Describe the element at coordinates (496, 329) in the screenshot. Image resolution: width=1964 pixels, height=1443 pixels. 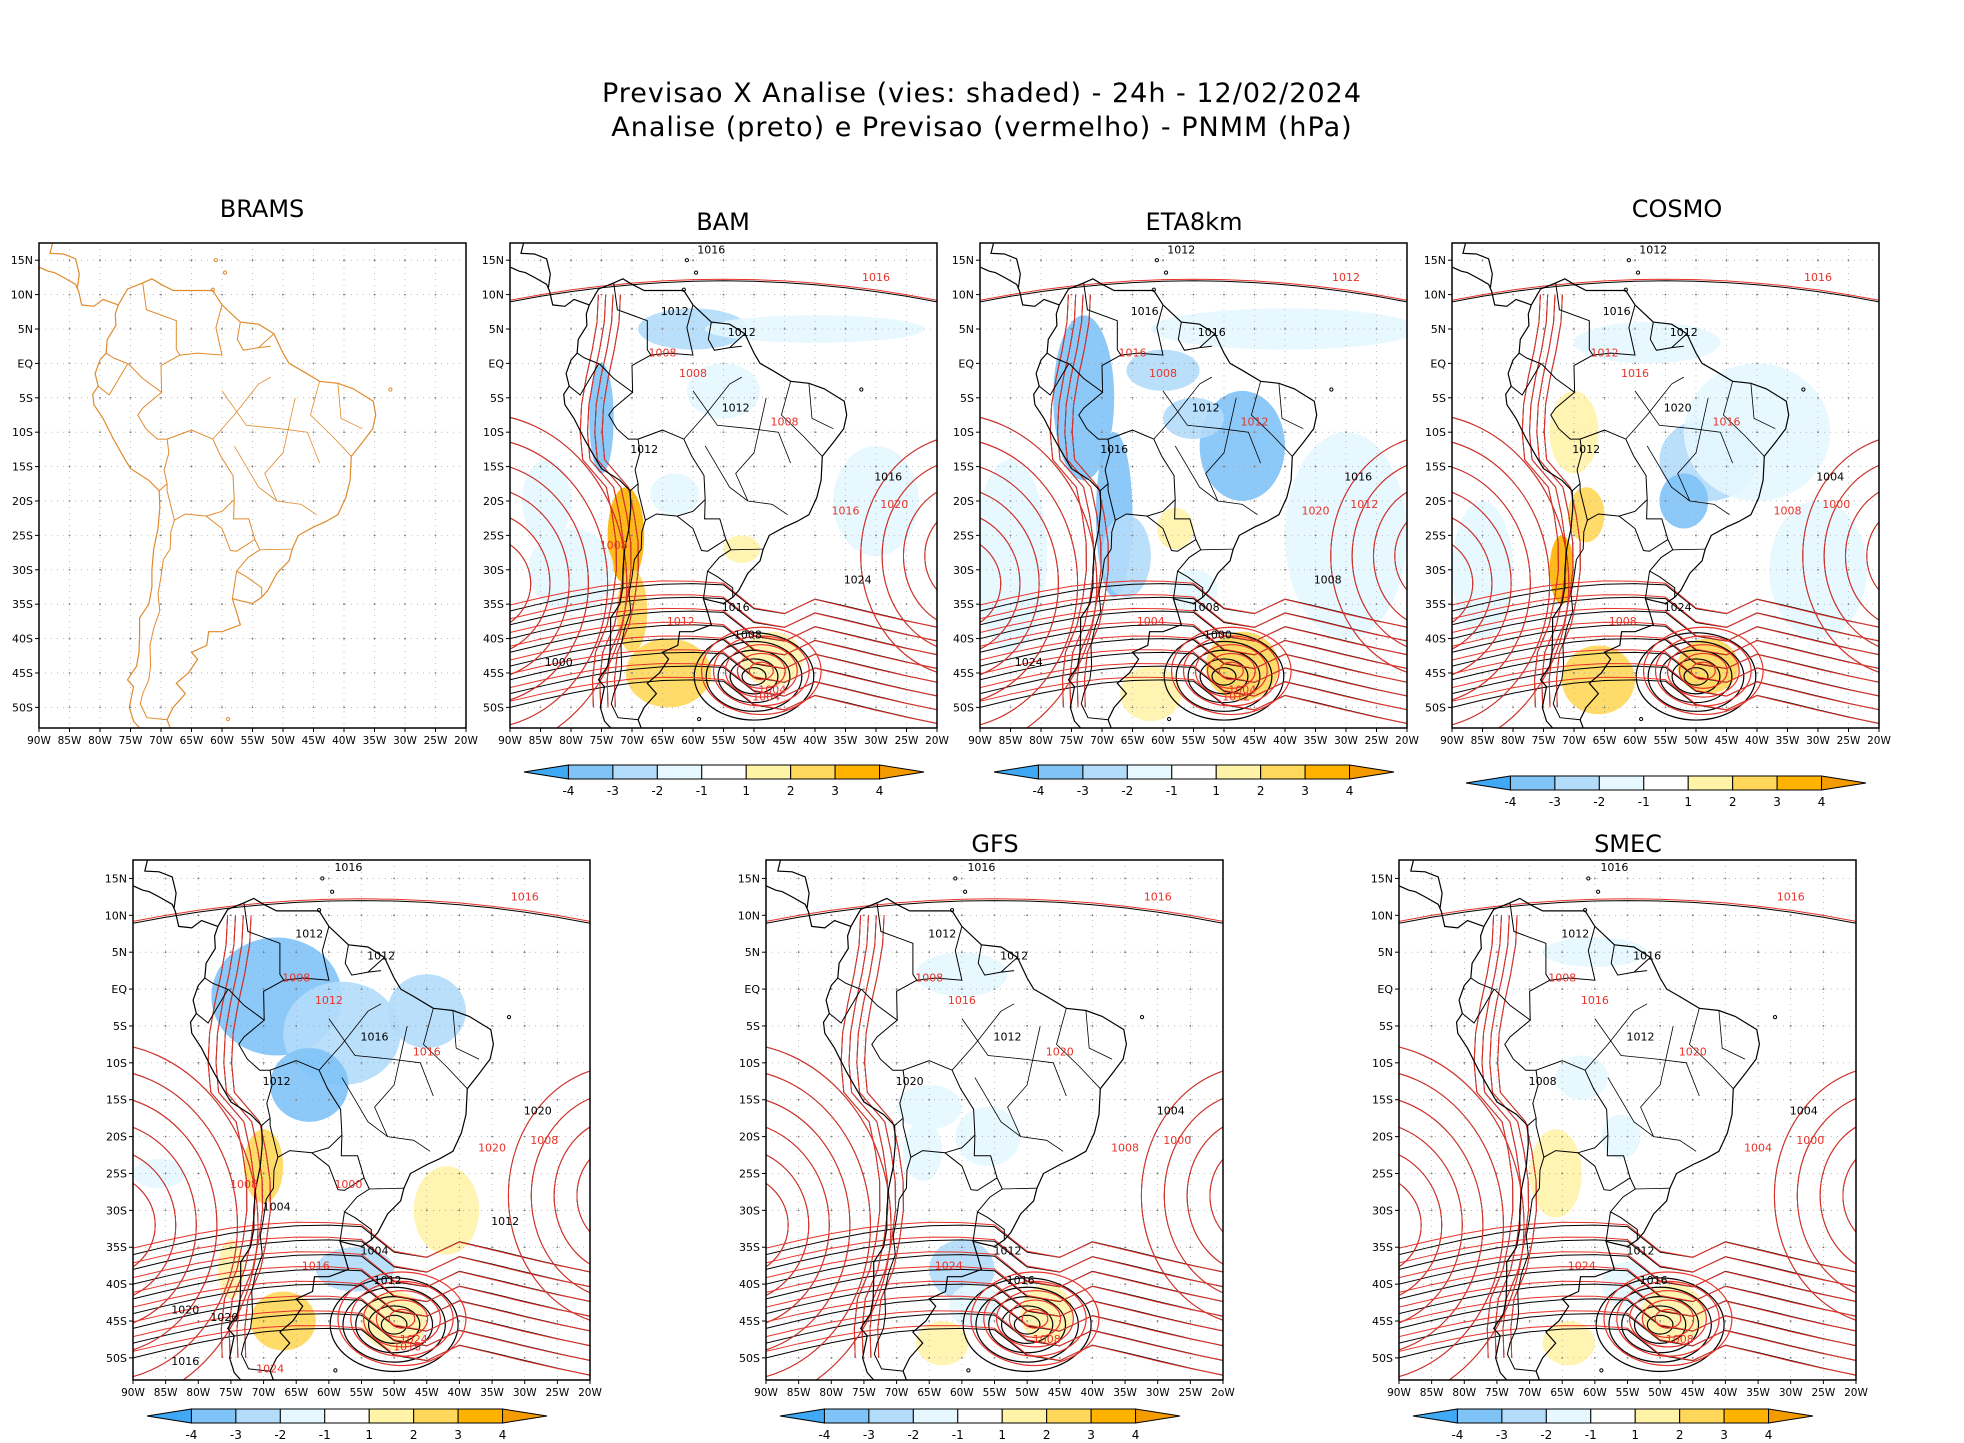
I see `lat-label: 5N` at that location.